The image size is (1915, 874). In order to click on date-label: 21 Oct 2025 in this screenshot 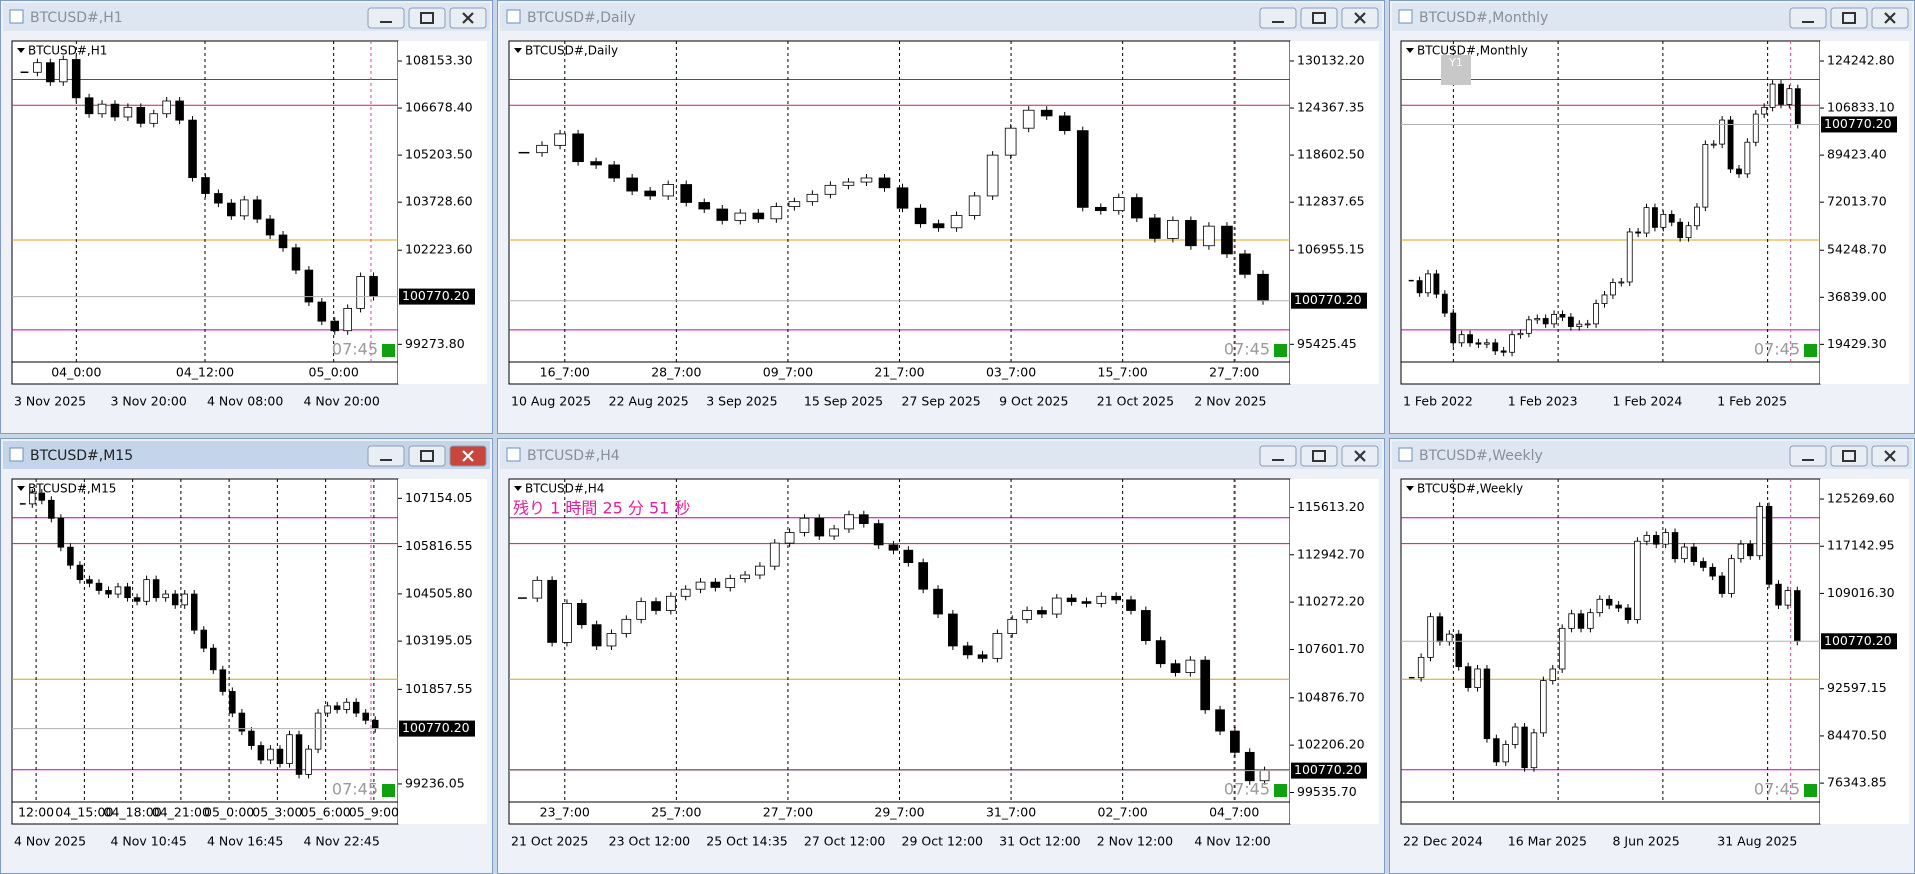, I will do `click(1135, 401)`.